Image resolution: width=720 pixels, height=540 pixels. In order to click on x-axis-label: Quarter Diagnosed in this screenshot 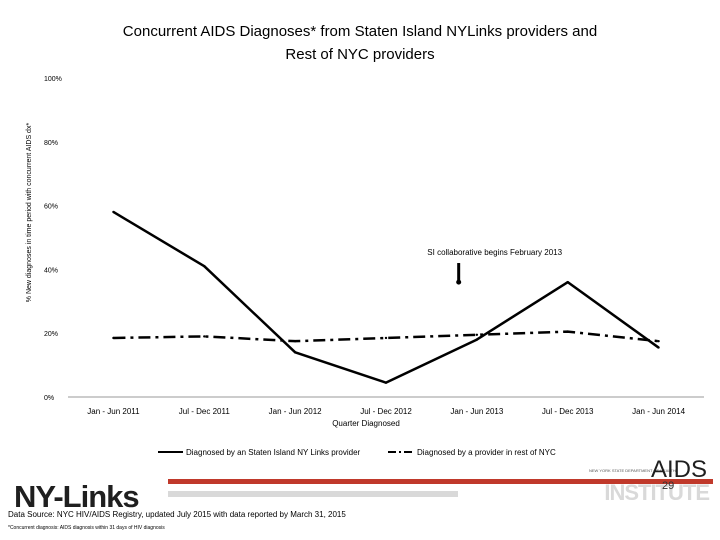, I will do `click(366, 423)`.